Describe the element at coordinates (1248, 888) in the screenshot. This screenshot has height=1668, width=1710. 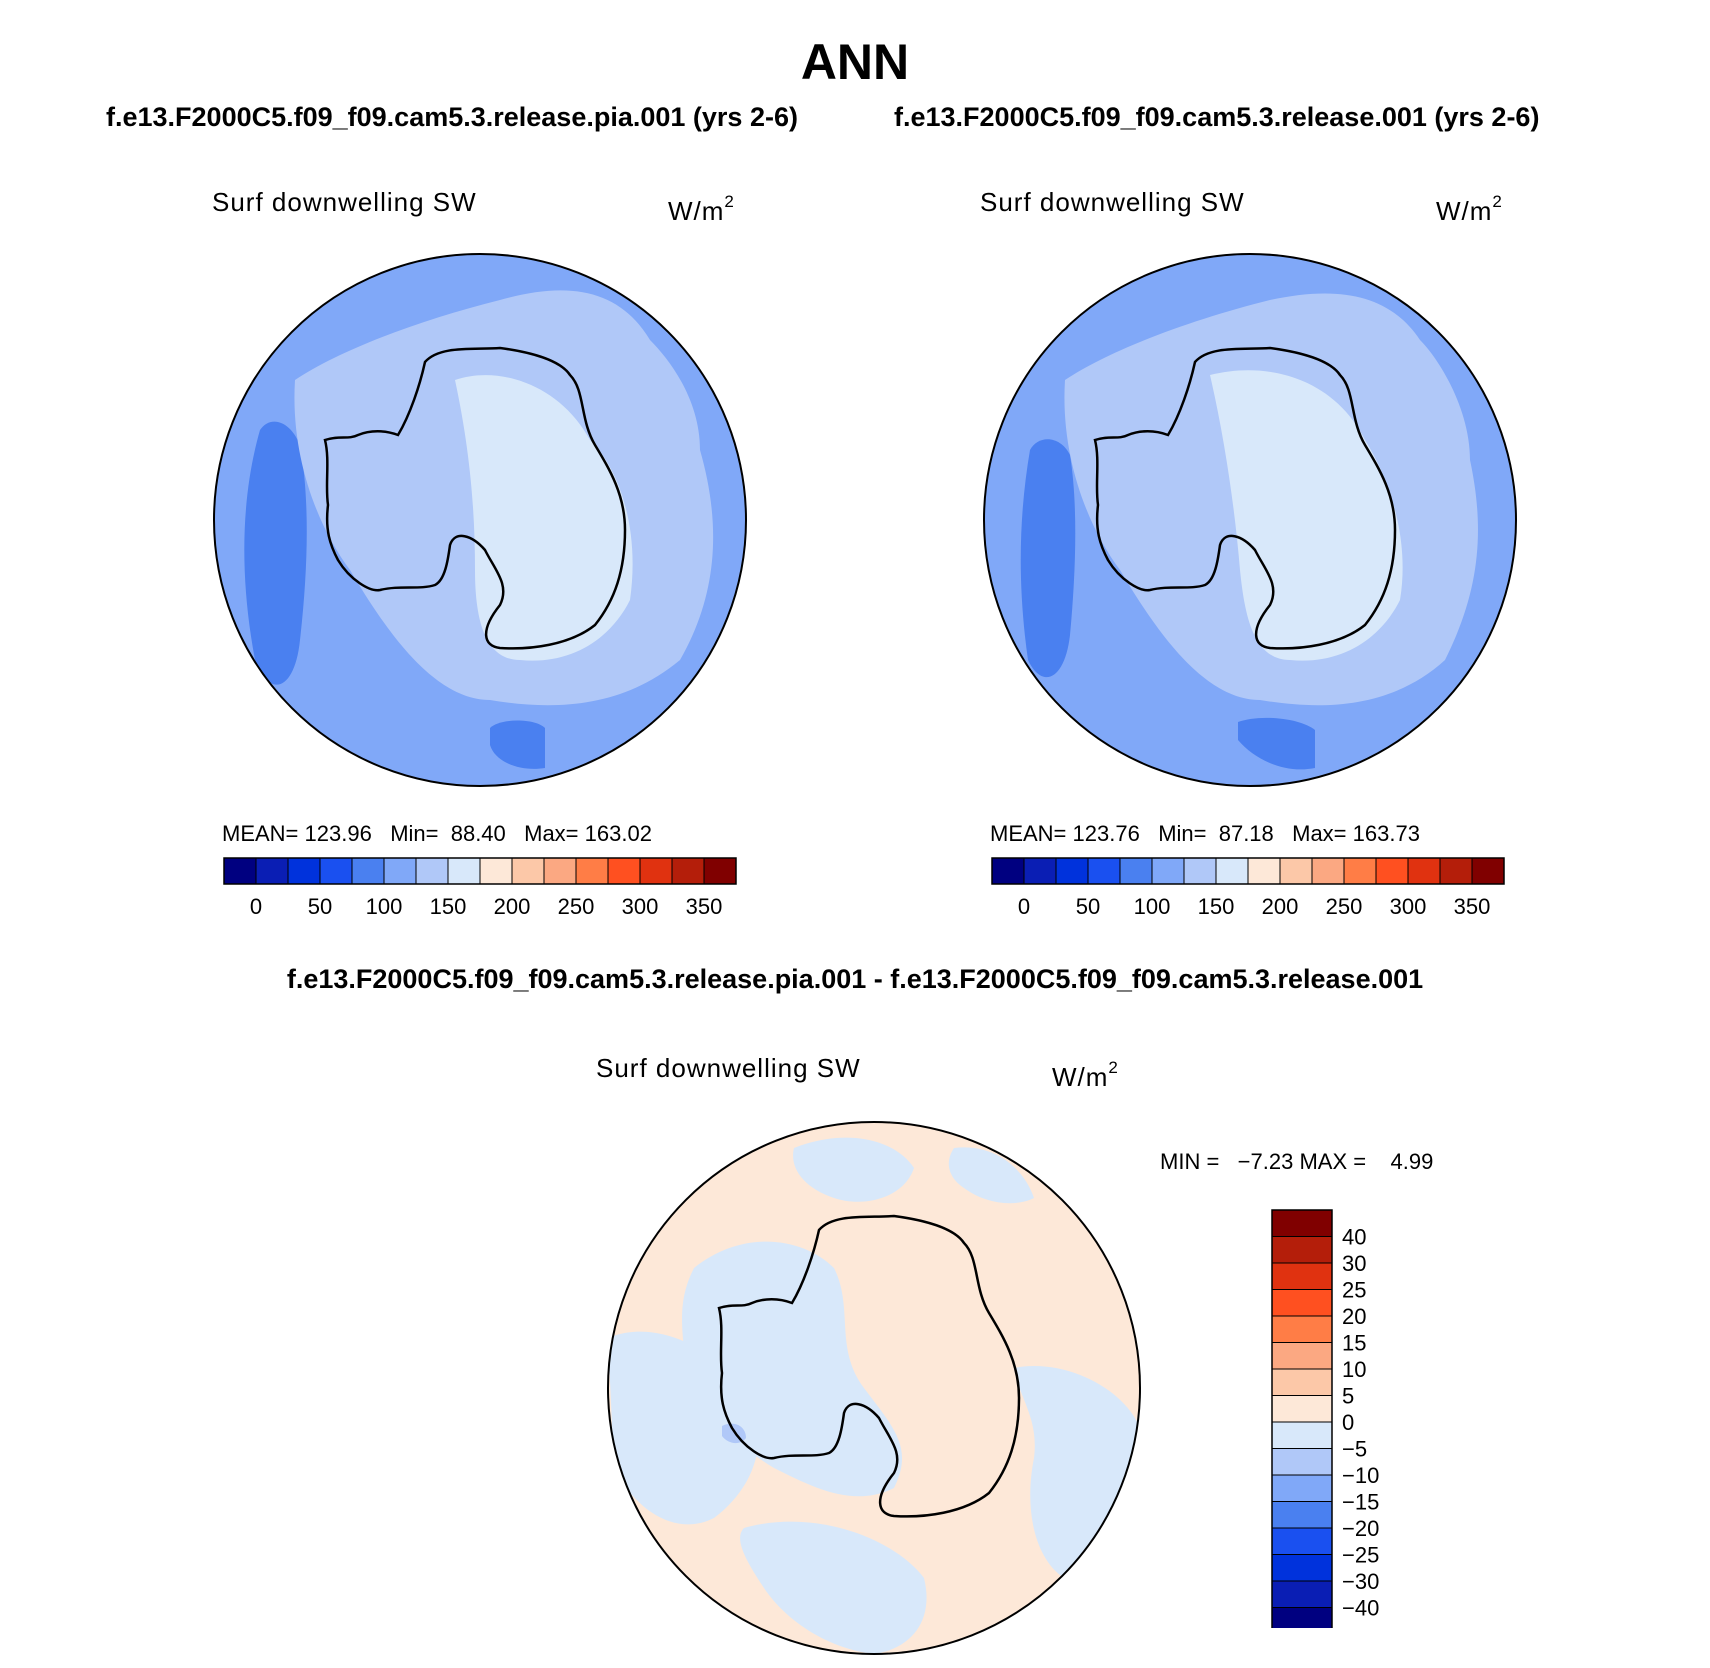
I see `right-colorbar: 0 50 100 150 200 250 300 350` at that location.